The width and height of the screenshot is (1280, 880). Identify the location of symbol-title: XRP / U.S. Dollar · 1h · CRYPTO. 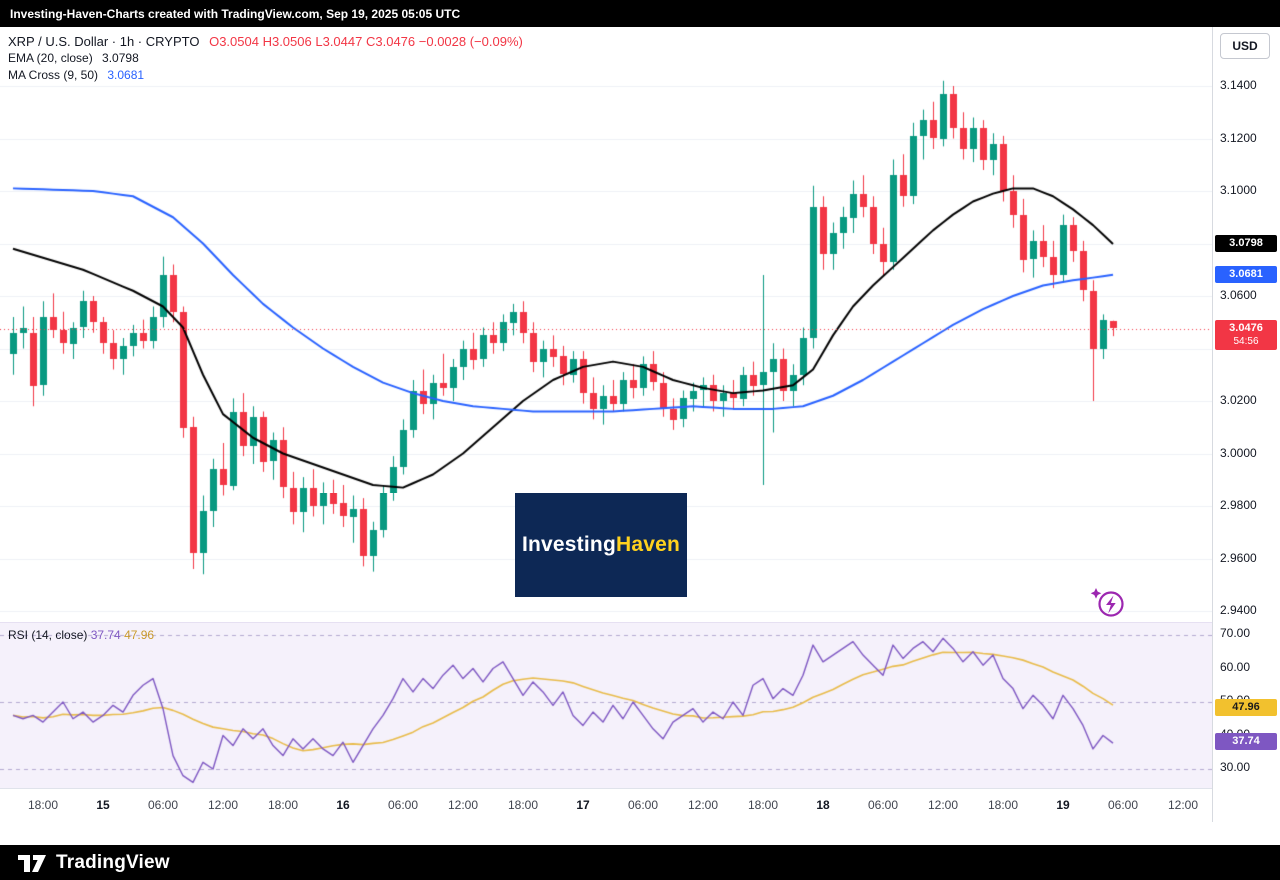
(104, 41).